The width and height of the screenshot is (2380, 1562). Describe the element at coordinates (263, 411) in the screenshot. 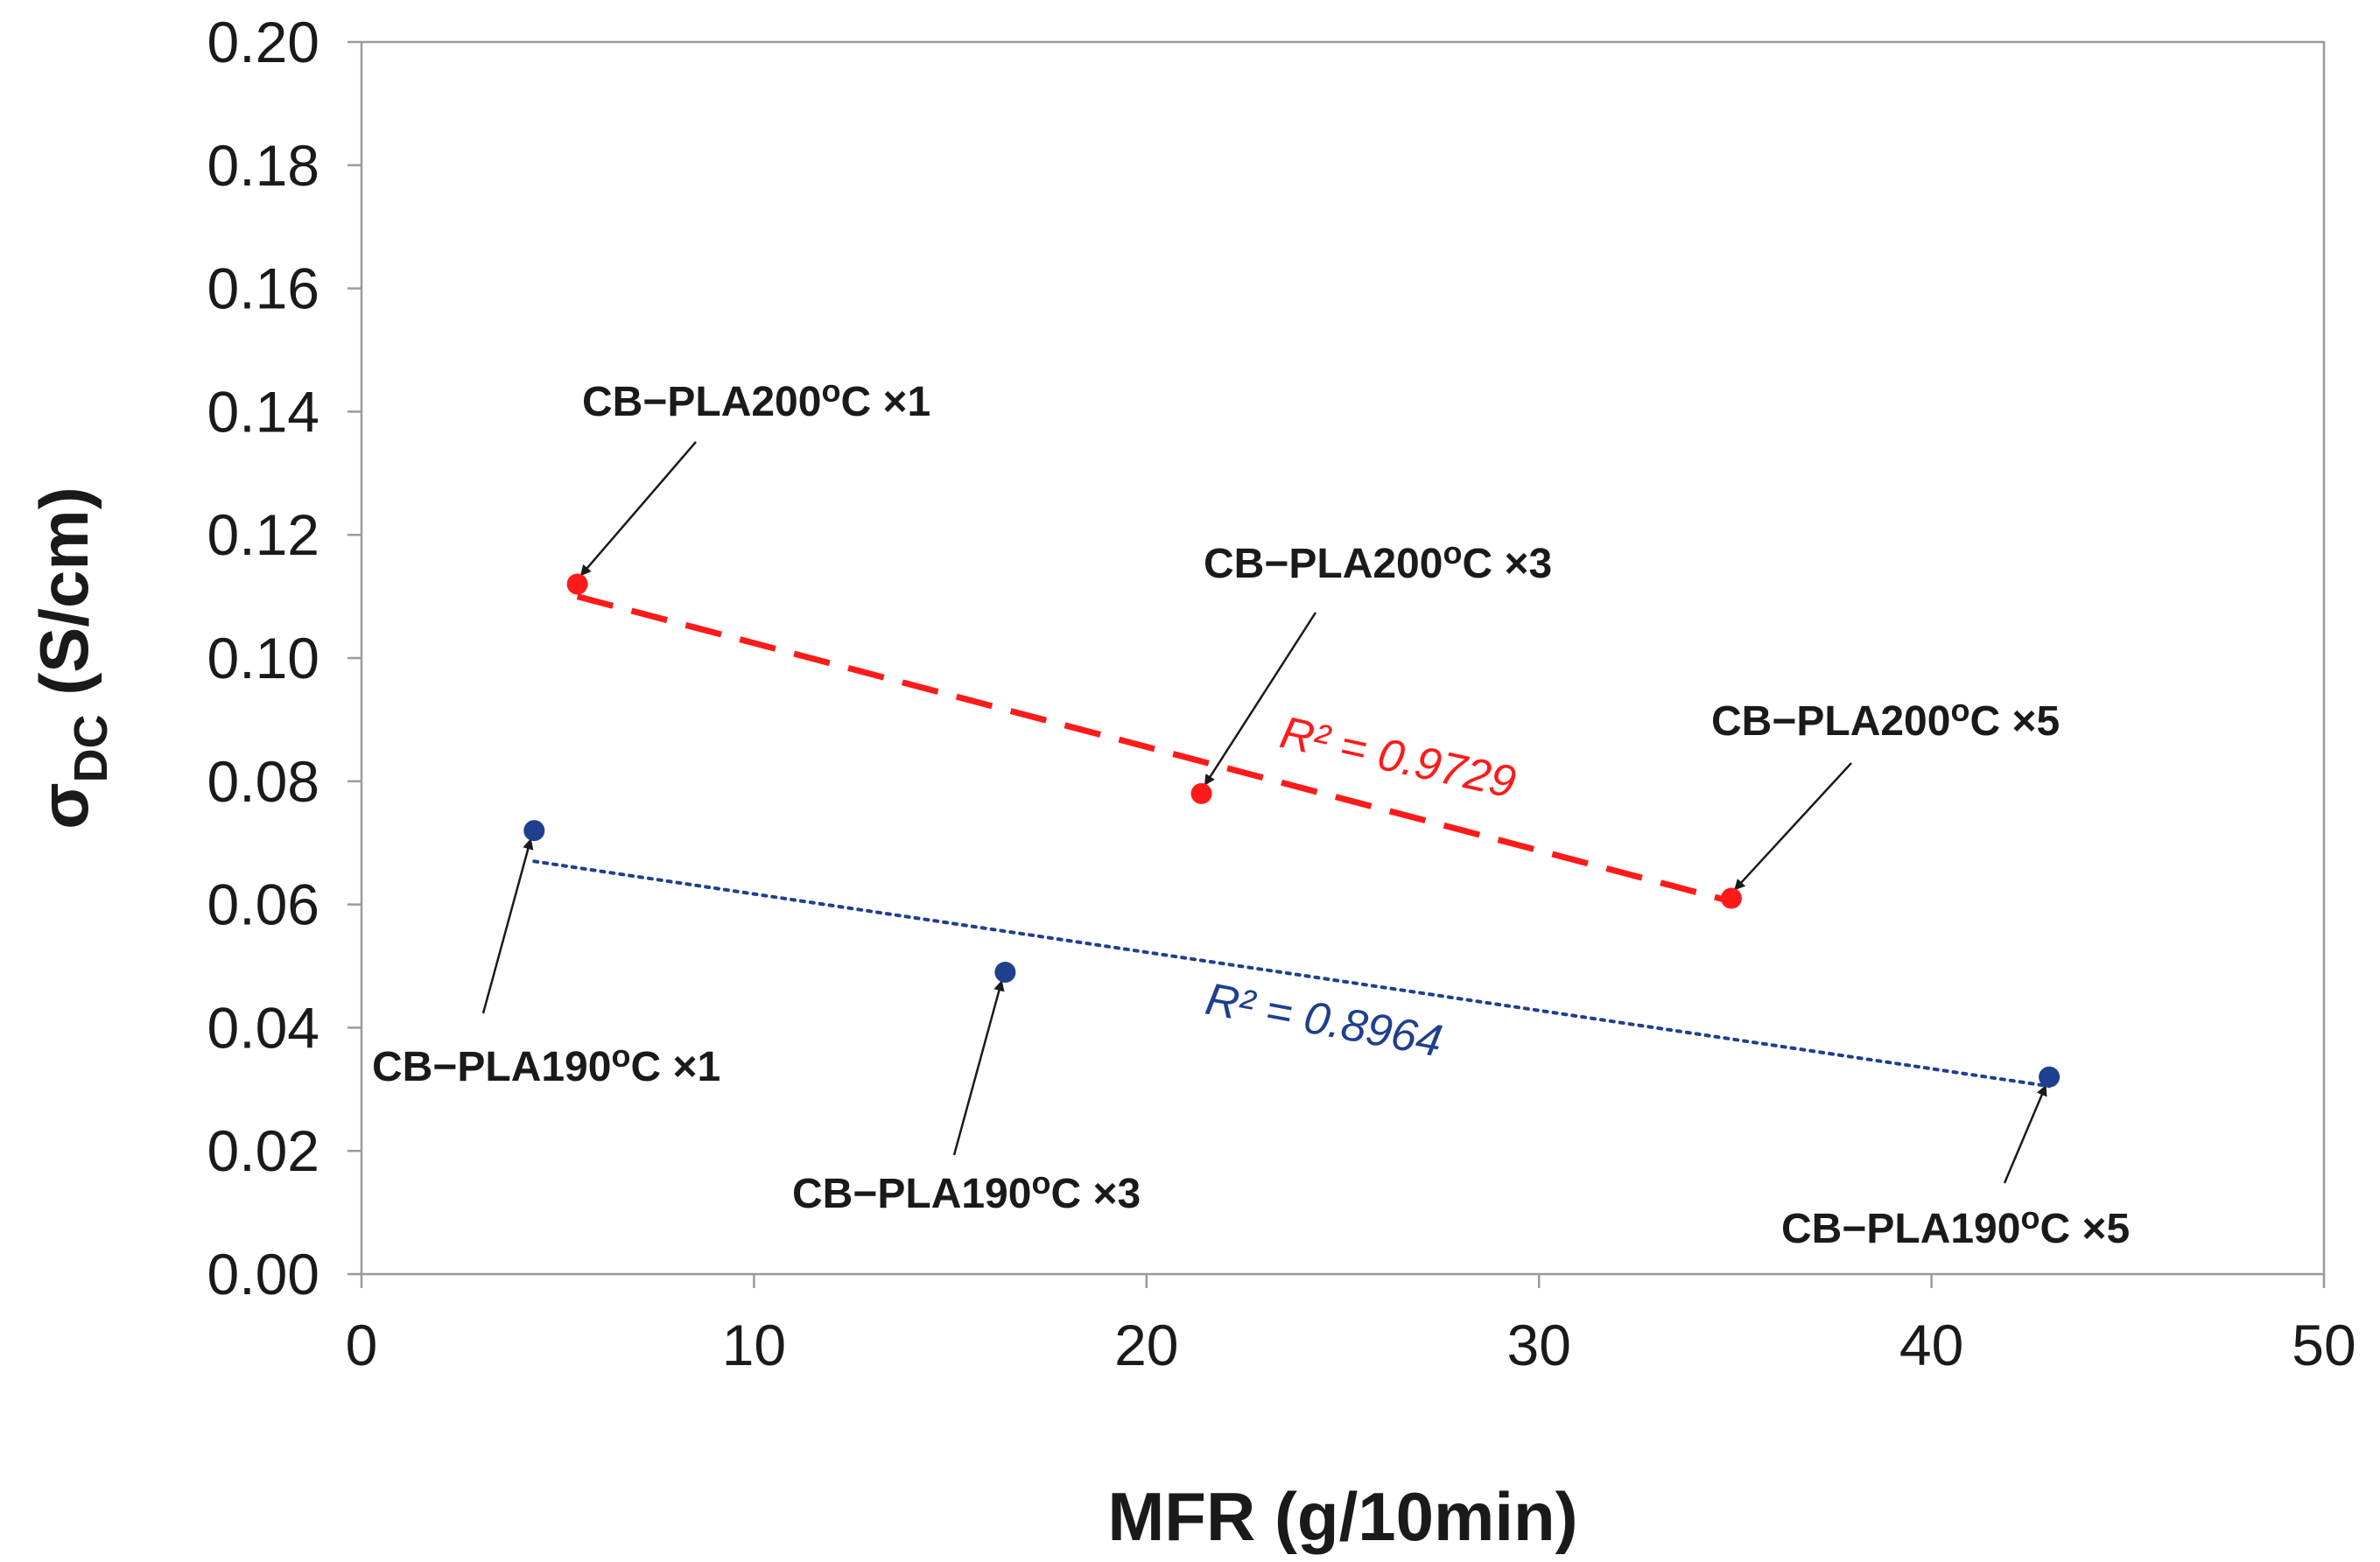

I see `y-tick-label: 0.14` at that location.